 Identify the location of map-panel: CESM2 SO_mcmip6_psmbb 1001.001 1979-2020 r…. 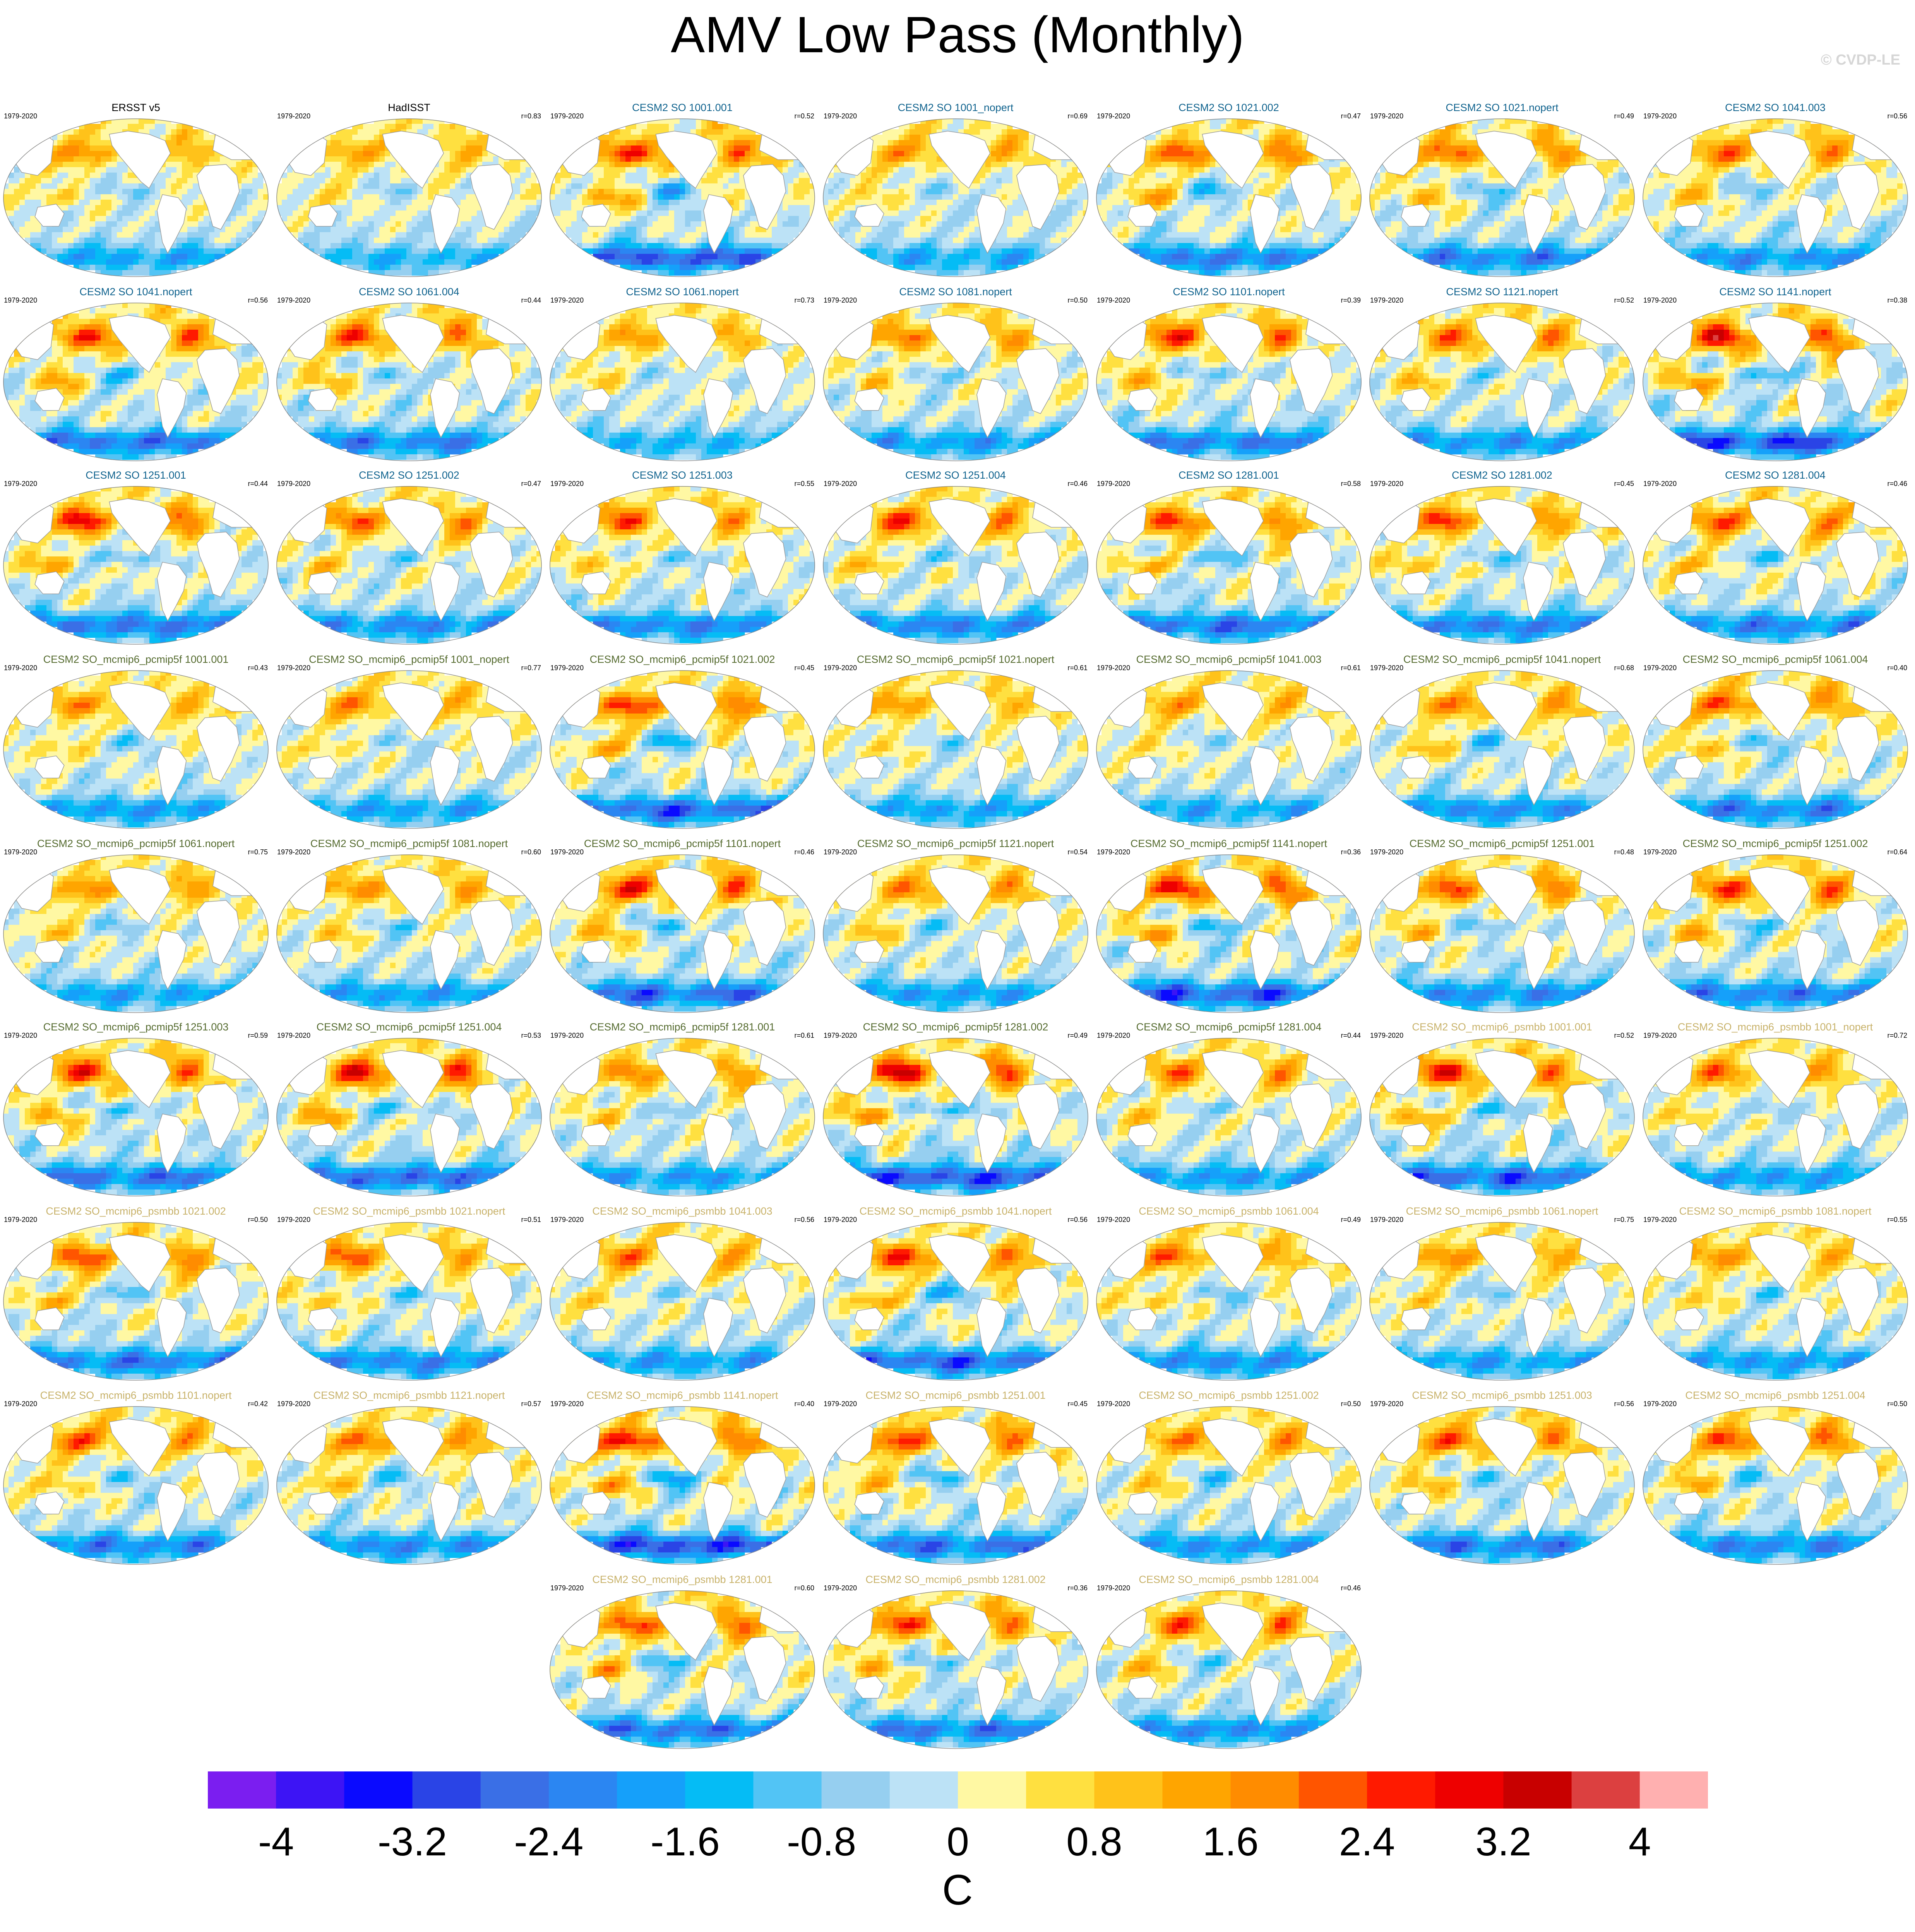
(1502, 1112).